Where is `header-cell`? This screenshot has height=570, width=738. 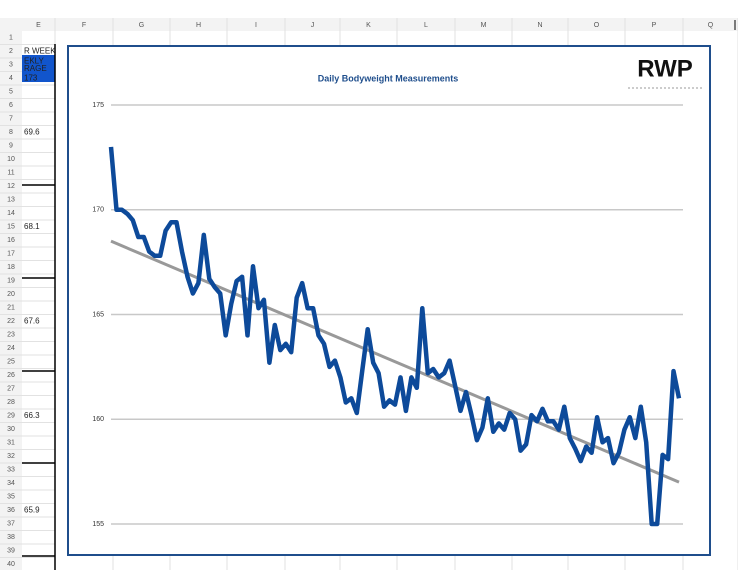
header-cell is located at coordinates (38, 68).